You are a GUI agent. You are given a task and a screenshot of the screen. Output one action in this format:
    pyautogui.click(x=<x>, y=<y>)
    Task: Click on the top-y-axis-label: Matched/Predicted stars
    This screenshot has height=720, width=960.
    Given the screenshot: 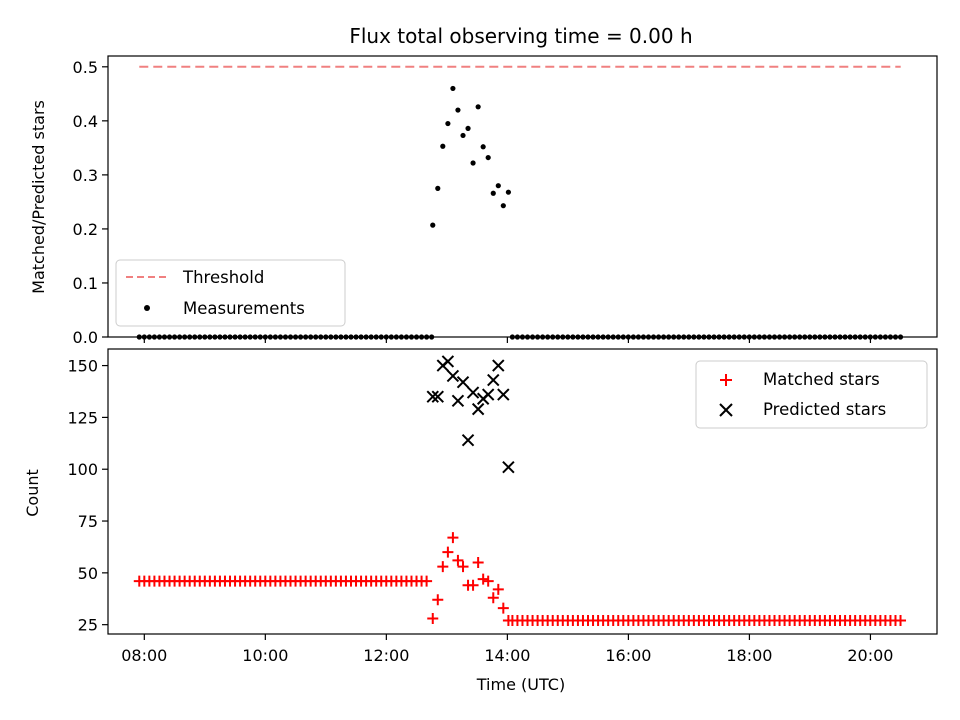 What is the action you would take?
    pyautogui.click(x=38, y=197)
    